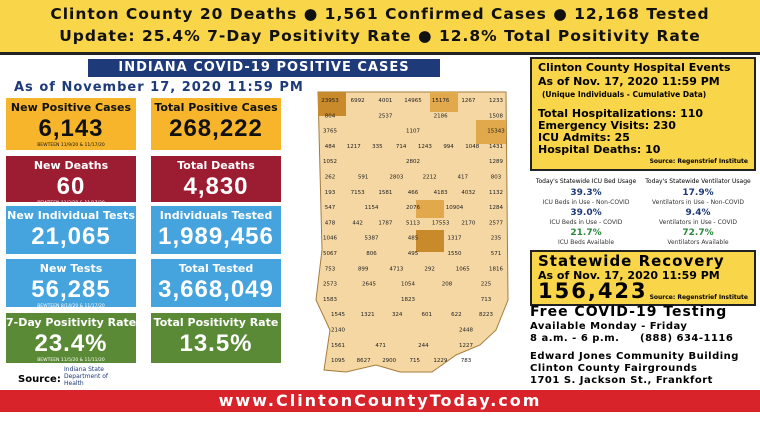 The image size is (760, 428). What do you see at coordinates (463, 178) in the screenshot?
I see `county-cases: 417` at bounding box center [463, 178].